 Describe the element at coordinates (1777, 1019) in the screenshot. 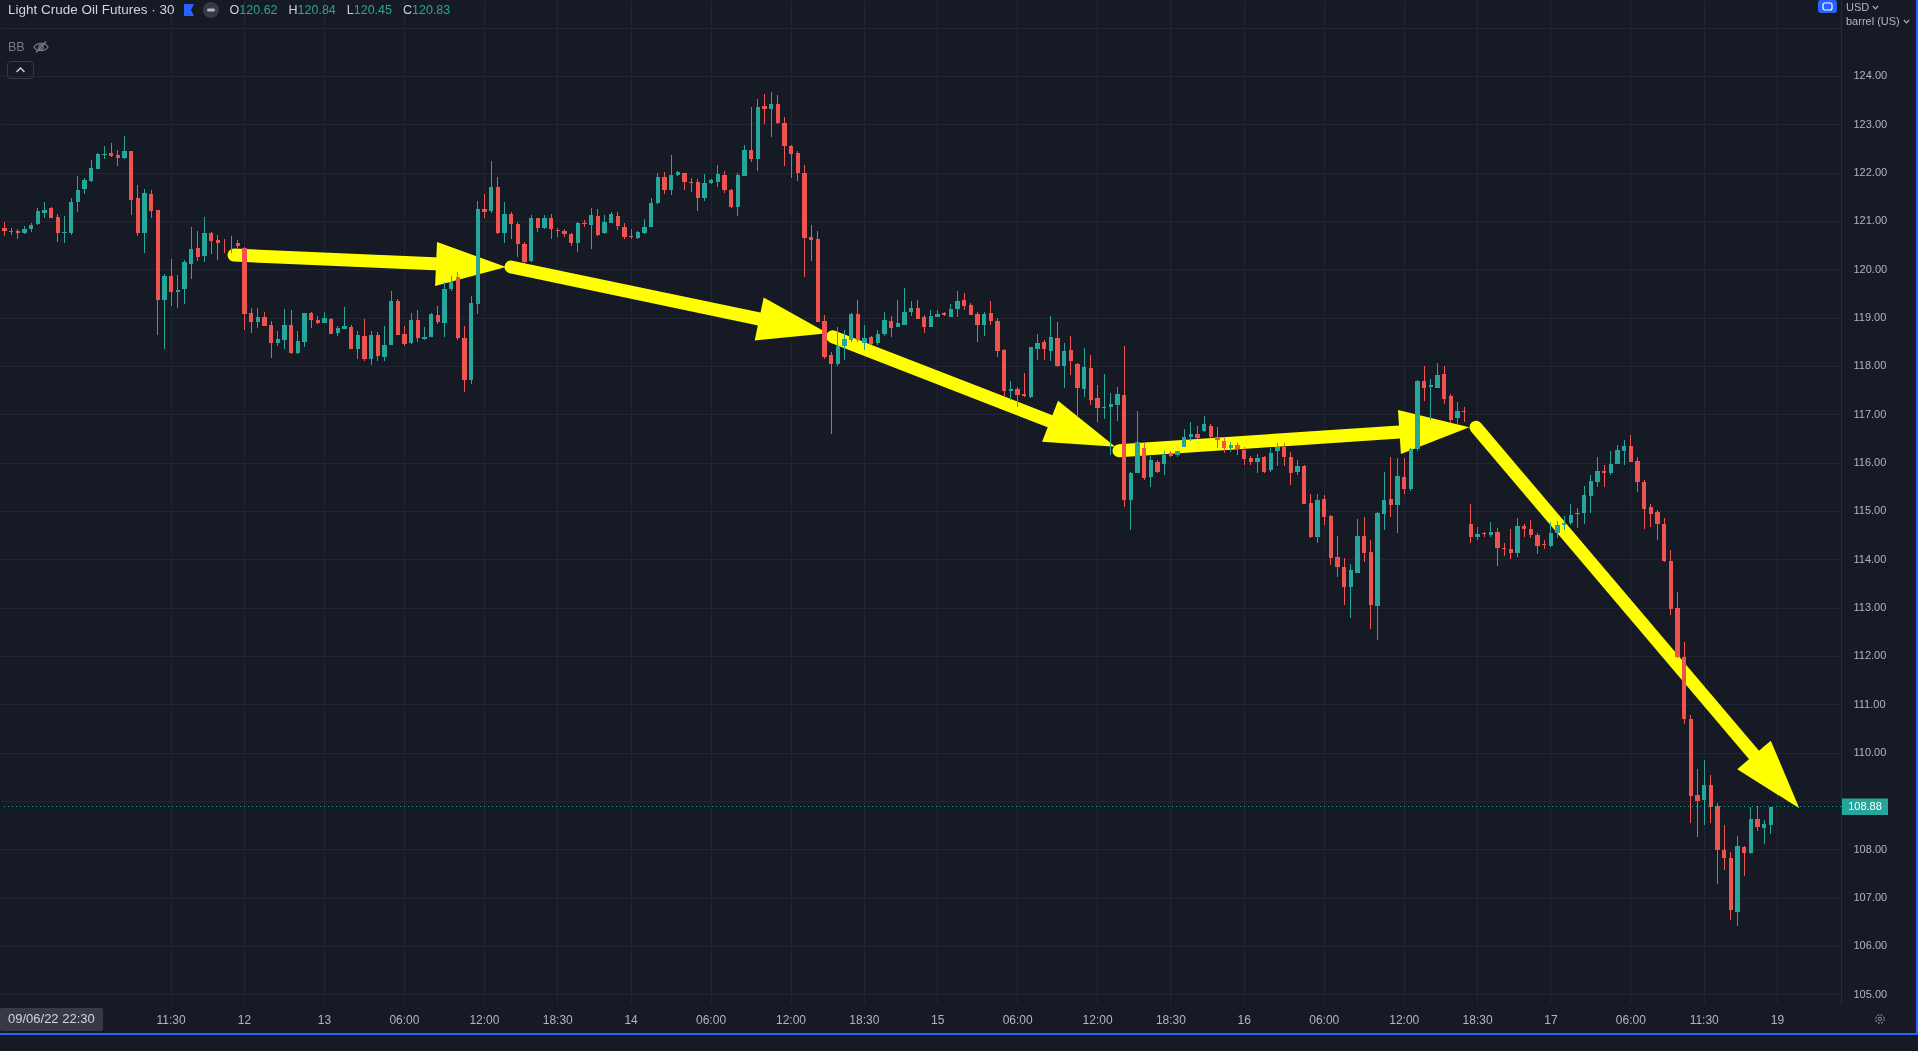

I see `x-tick-label: 19` at that location.